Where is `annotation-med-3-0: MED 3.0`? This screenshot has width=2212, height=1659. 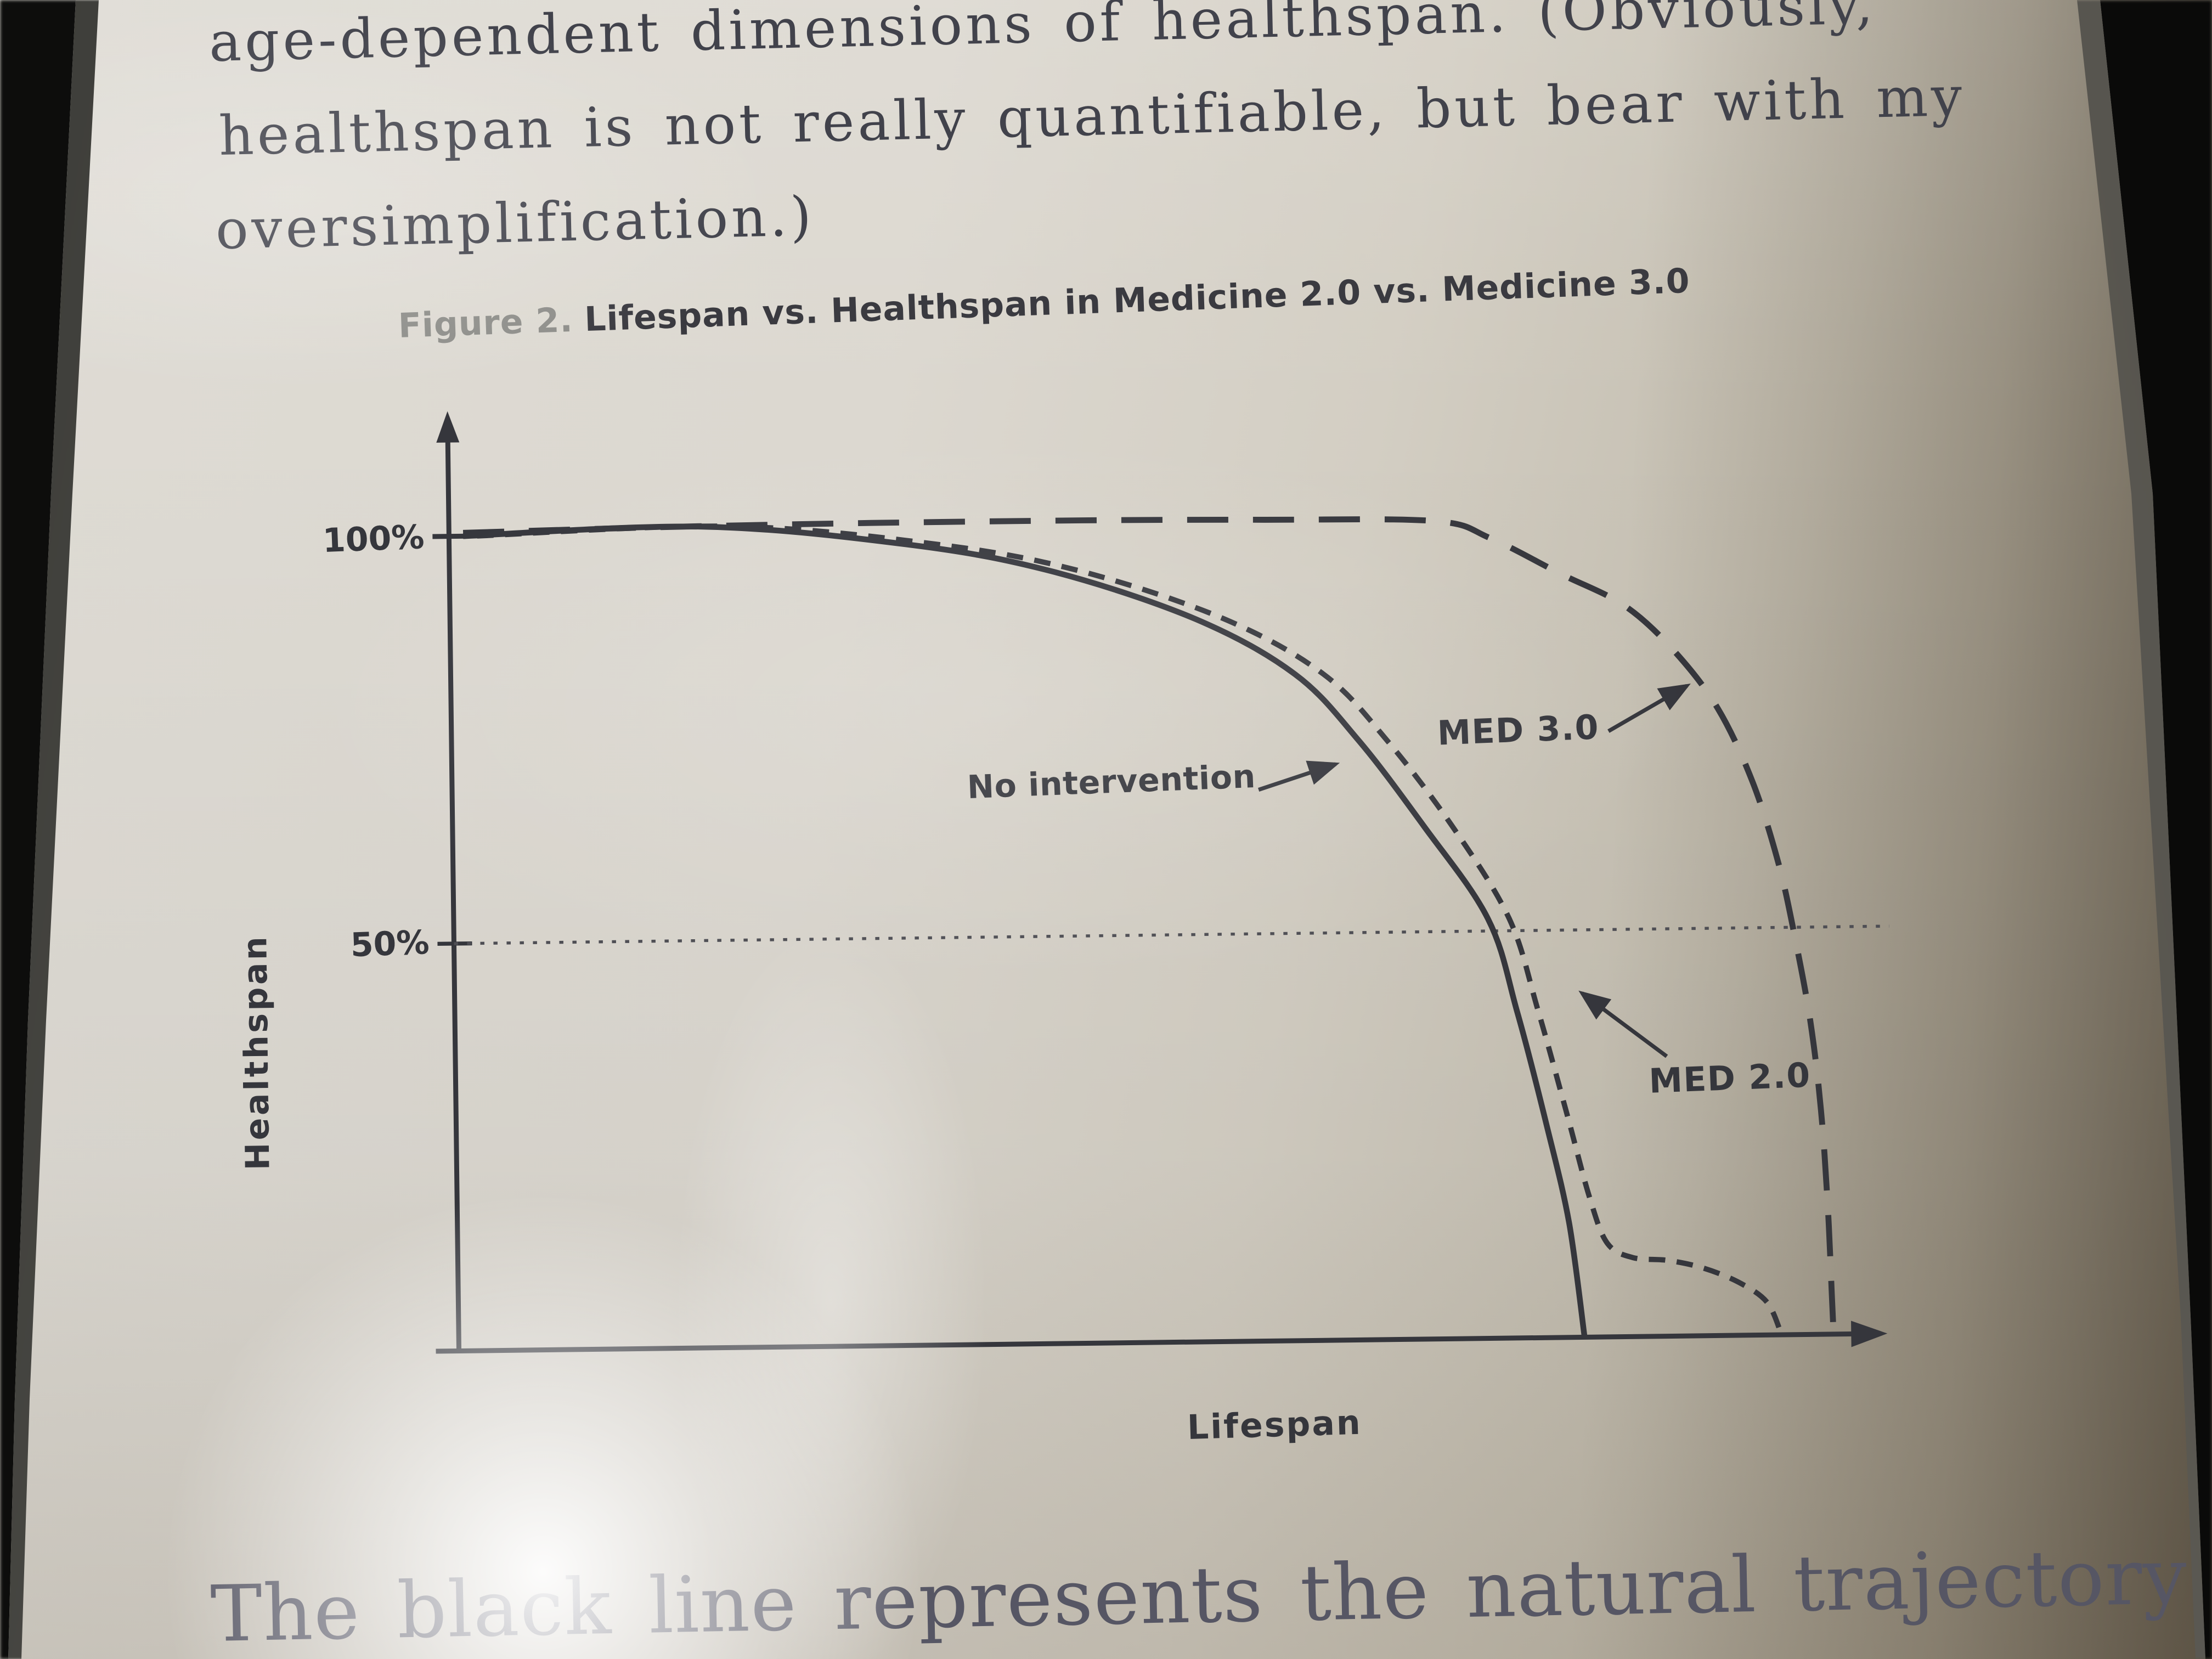 annotation-med-3-0: MED 3.0 is located at coordinates (1518, 730).